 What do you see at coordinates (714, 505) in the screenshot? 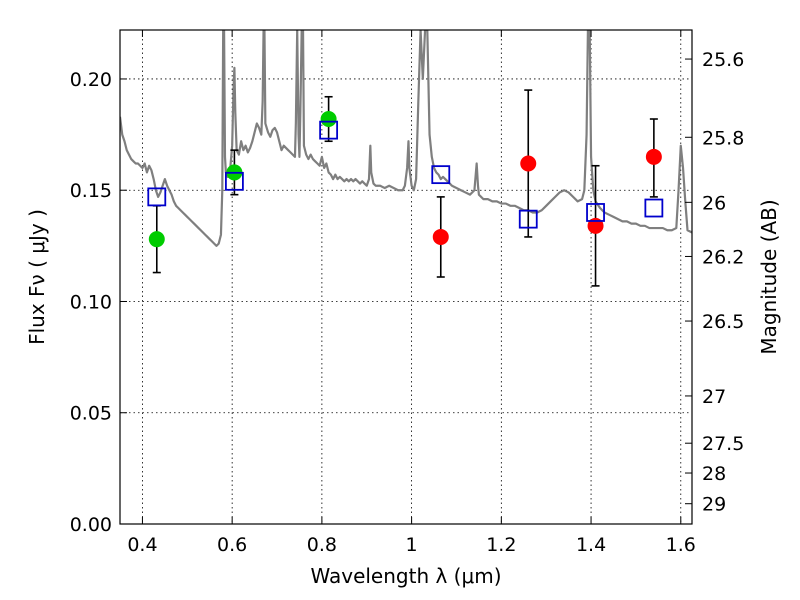
I see `mag-tick-label: 29` at bounding box center [714, 505].